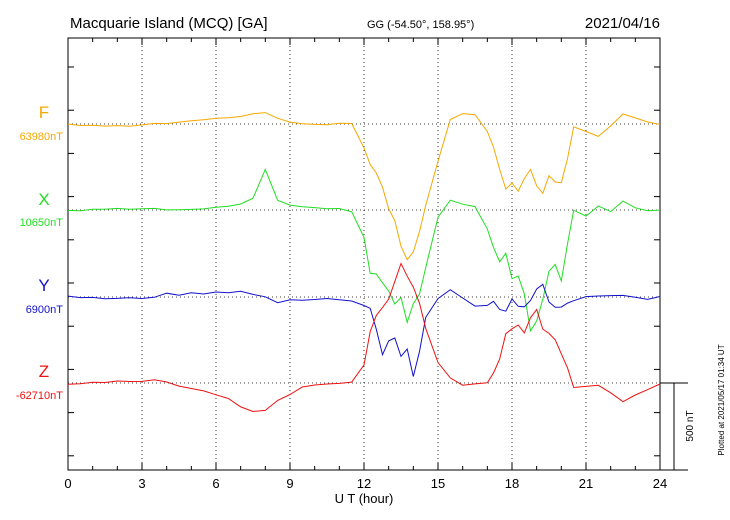 The height and width of the screenshot is (520, 730). I want to click on series-baseline-value-x: 10650nT, so click(42, 223).